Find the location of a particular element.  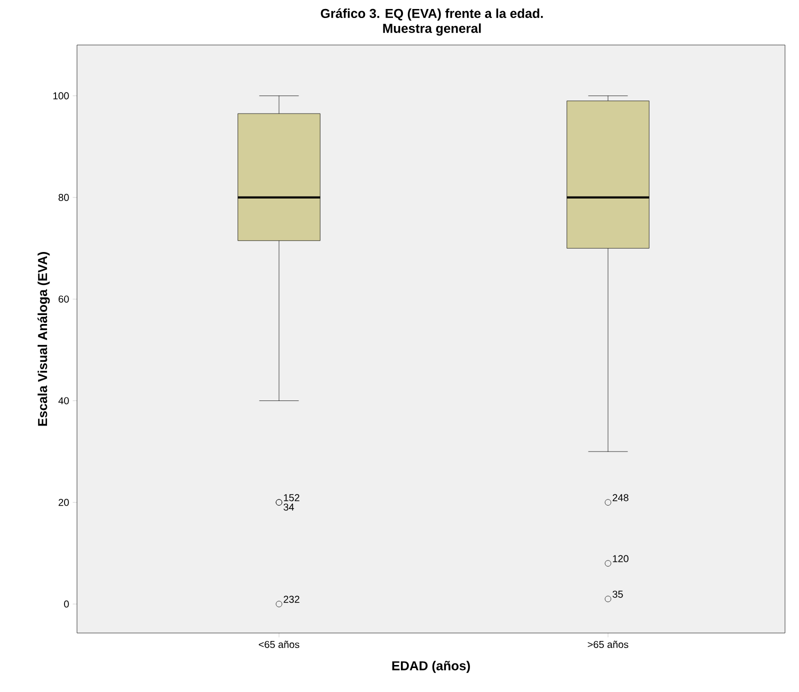

chart-title: Gráfico 3. EQ (EVA) frente a la edad. is located at coordinates (431, 14).